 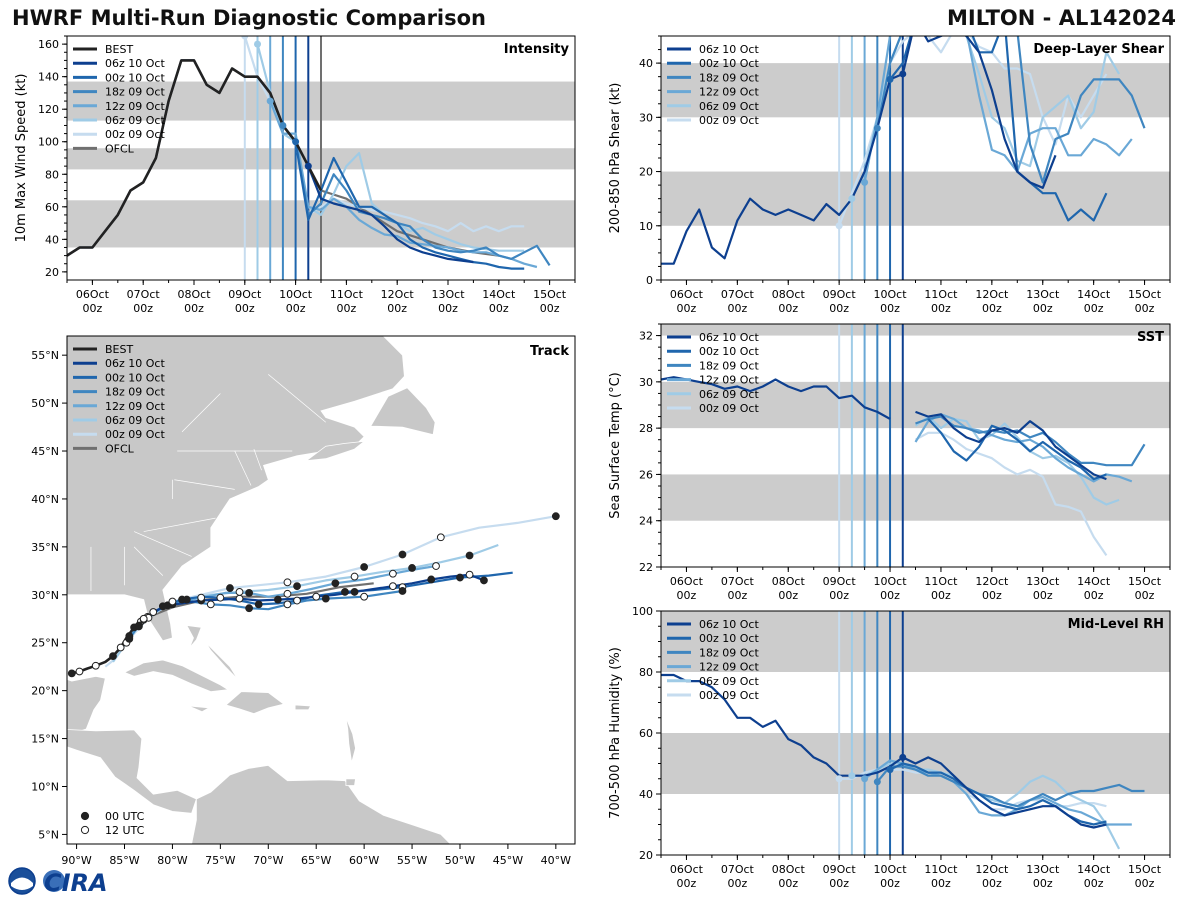 I want to click on y-tick-label: 40°N, so click(x=45, y=499).